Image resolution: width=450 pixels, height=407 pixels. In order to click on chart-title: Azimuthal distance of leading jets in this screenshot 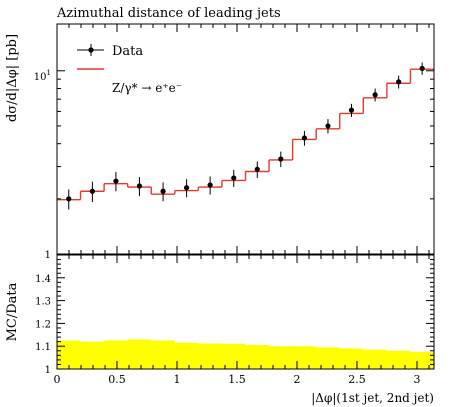, I will do `click(168, 13)`.